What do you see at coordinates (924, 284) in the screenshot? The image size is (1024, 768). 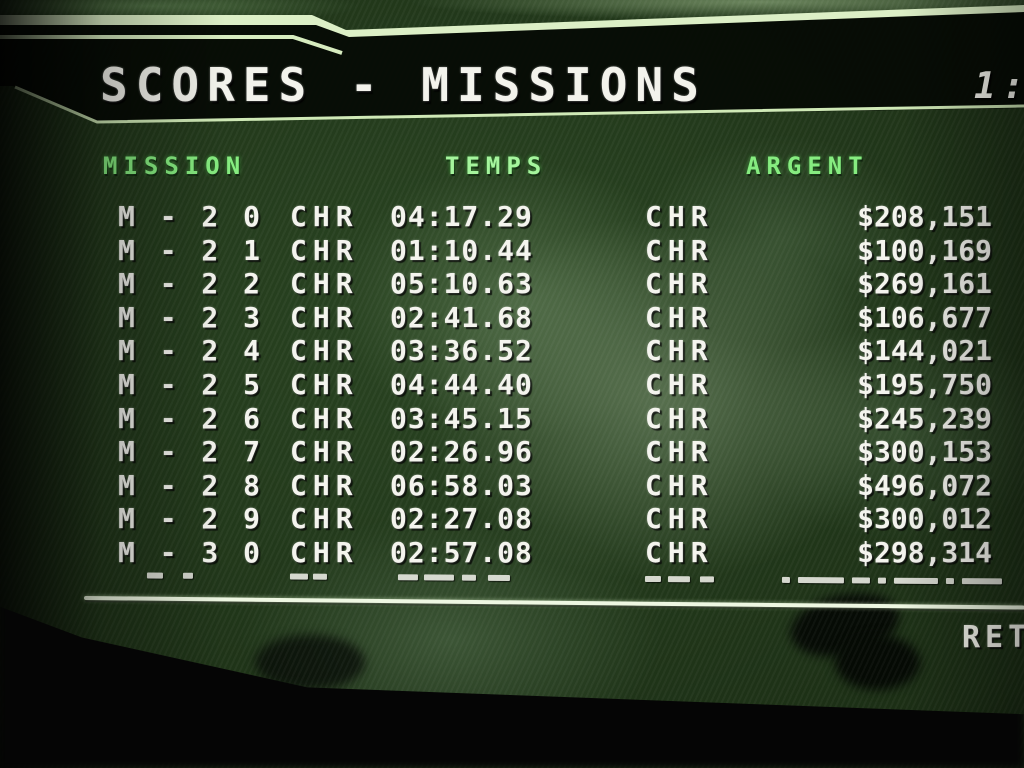 I see `mission-money: $269,161` at bounding box center [924, 284].